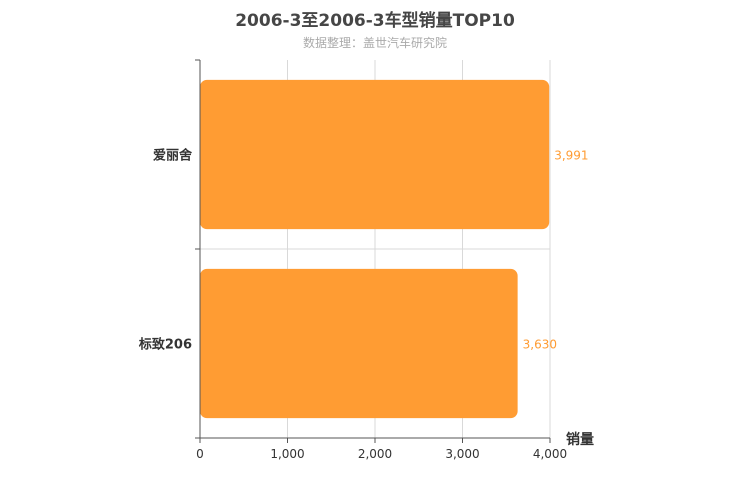 This screenshot has width=750, height=500. Describe the element at coordinates (173, 156) in the screenshot. I see `category-label: 爱丽舍` at that location.